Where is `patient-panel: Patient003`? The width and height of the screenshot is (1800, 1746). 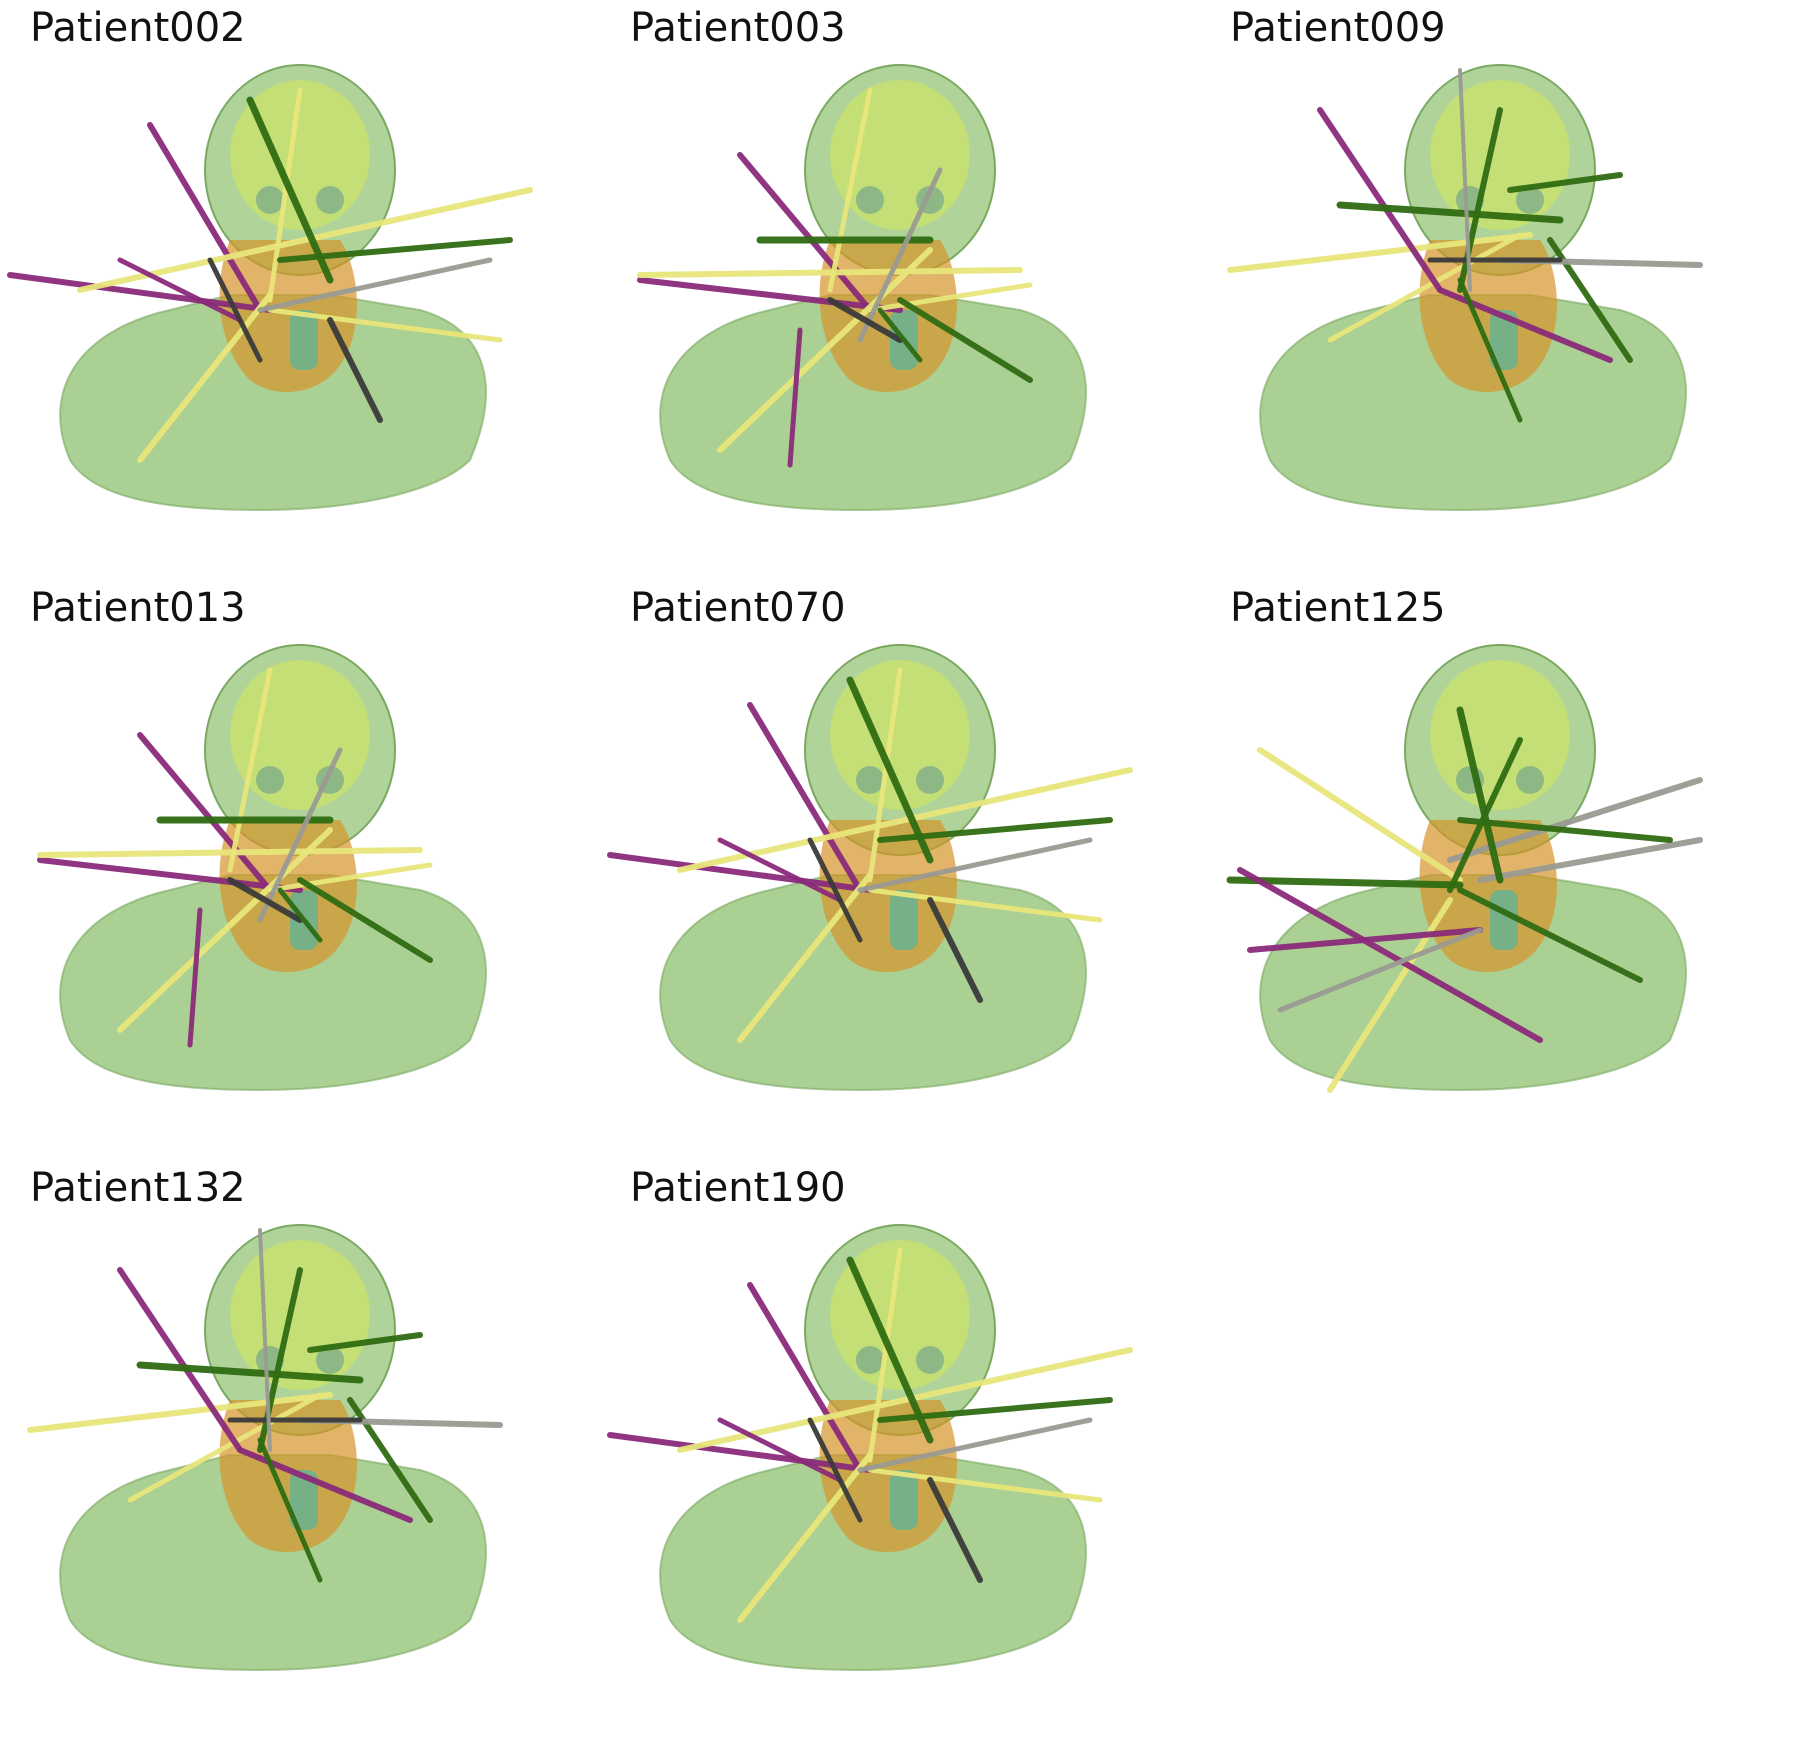
patient-panel: Patient003 is located at coordinates (900, 290).